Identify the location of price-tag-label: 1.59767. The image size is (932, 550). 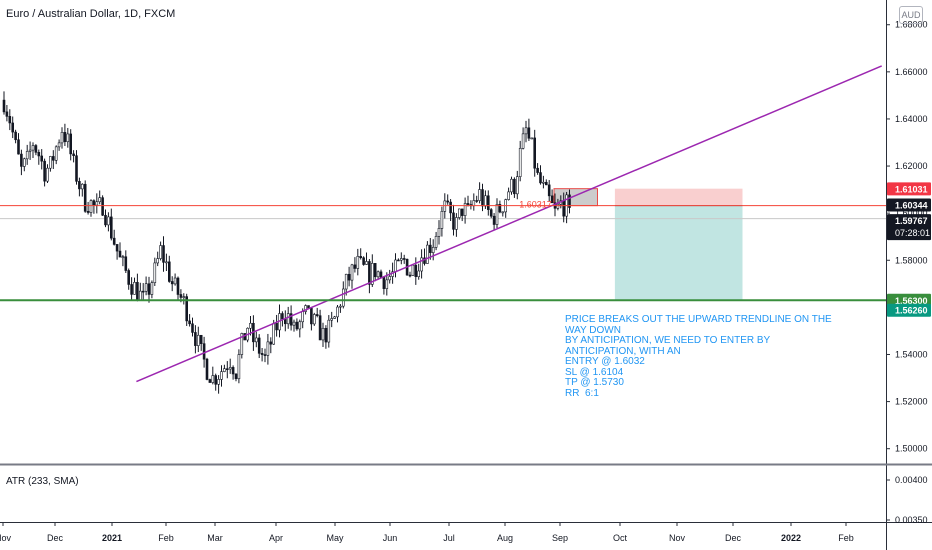
(911, 221).